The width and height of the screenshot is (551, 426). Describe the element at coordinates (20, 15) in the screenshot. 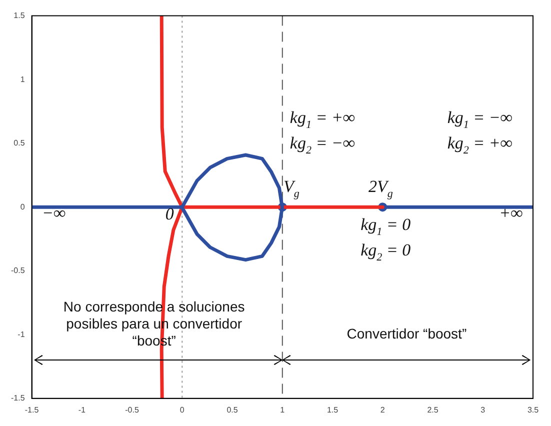

I see `y-tick-label: 1.5` at that location.